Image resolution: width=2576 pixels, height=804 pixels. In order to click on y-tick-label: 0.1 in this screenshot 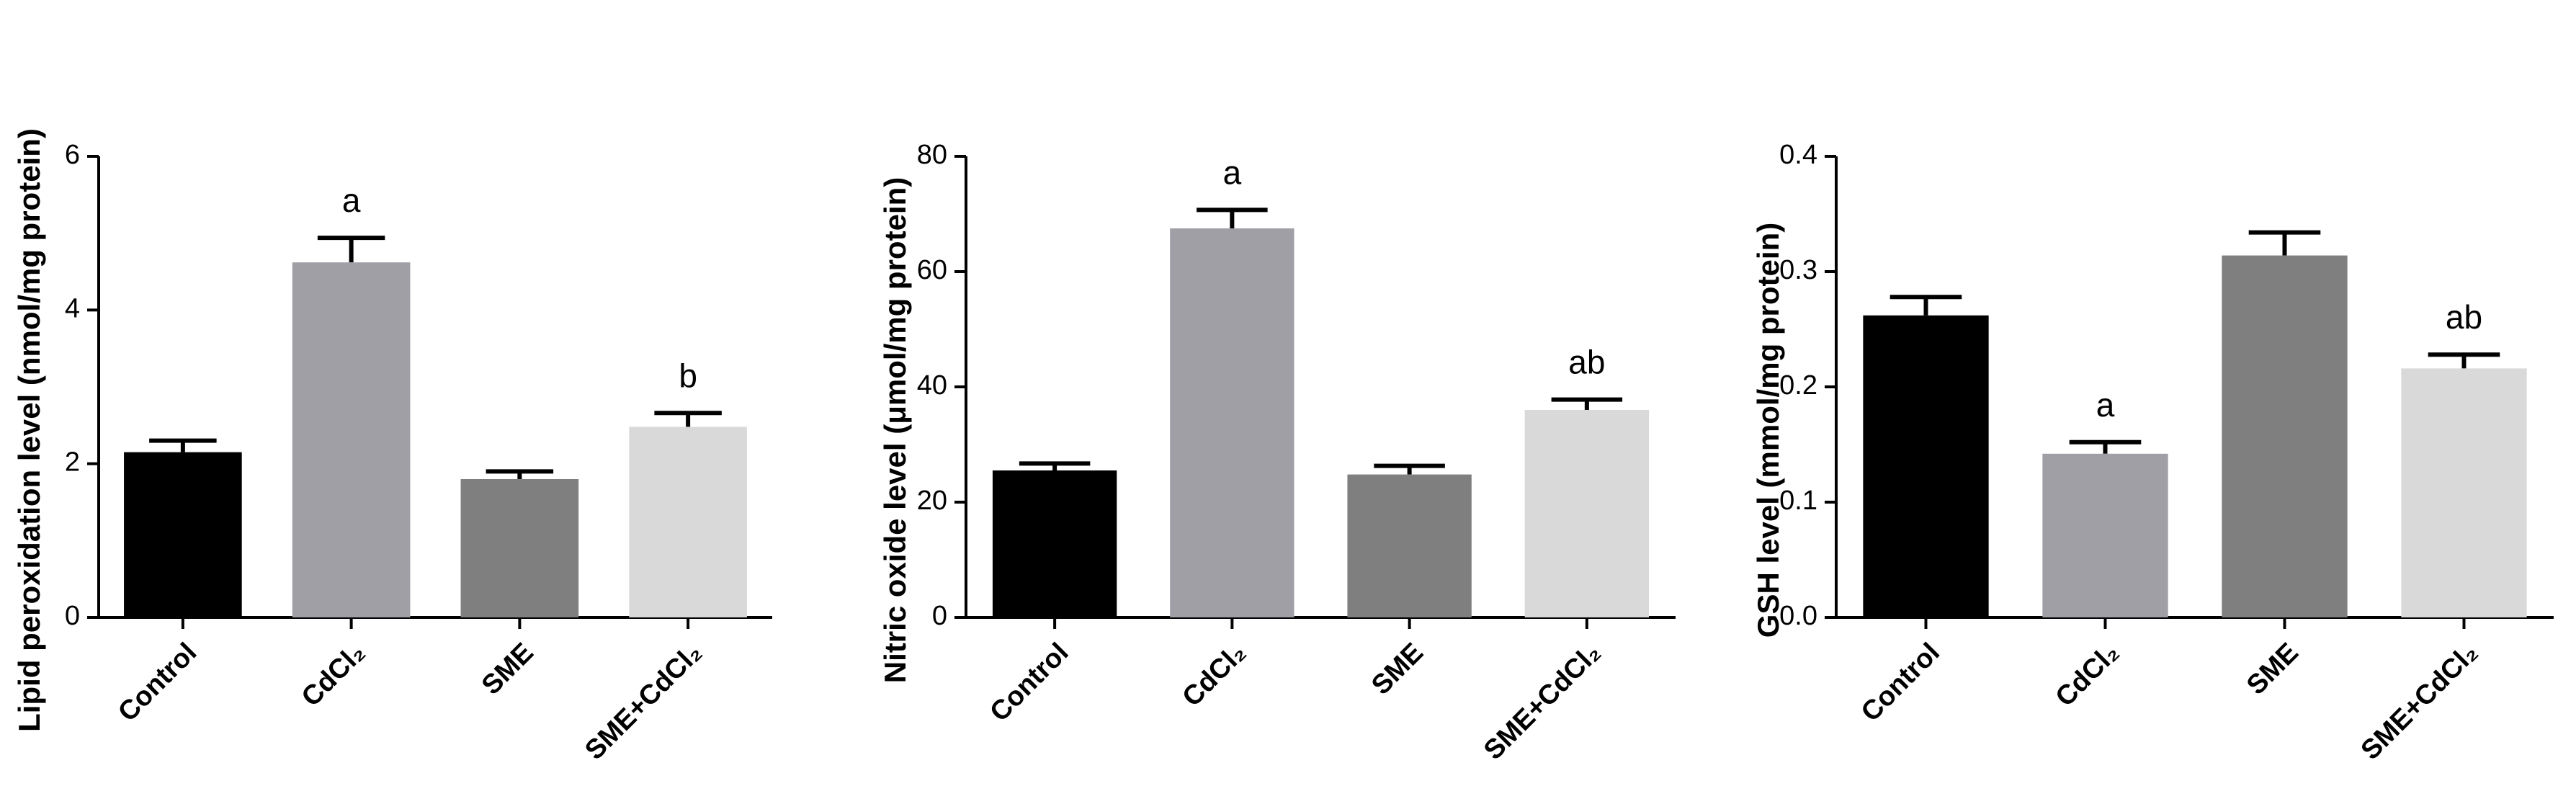, I will do `click(1798, 501)`.